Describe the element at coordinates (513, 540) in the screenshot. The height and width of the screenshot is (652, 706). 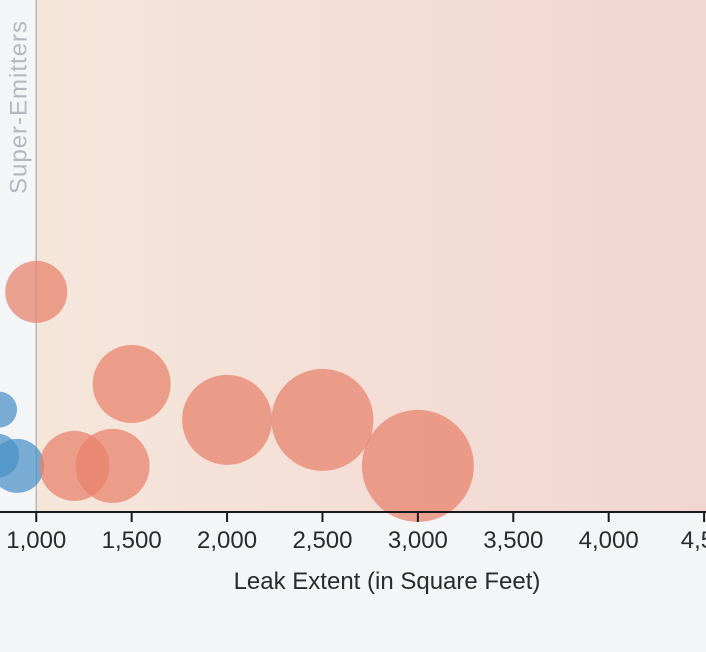
I see `x-tick-label: 3,500` at that location.